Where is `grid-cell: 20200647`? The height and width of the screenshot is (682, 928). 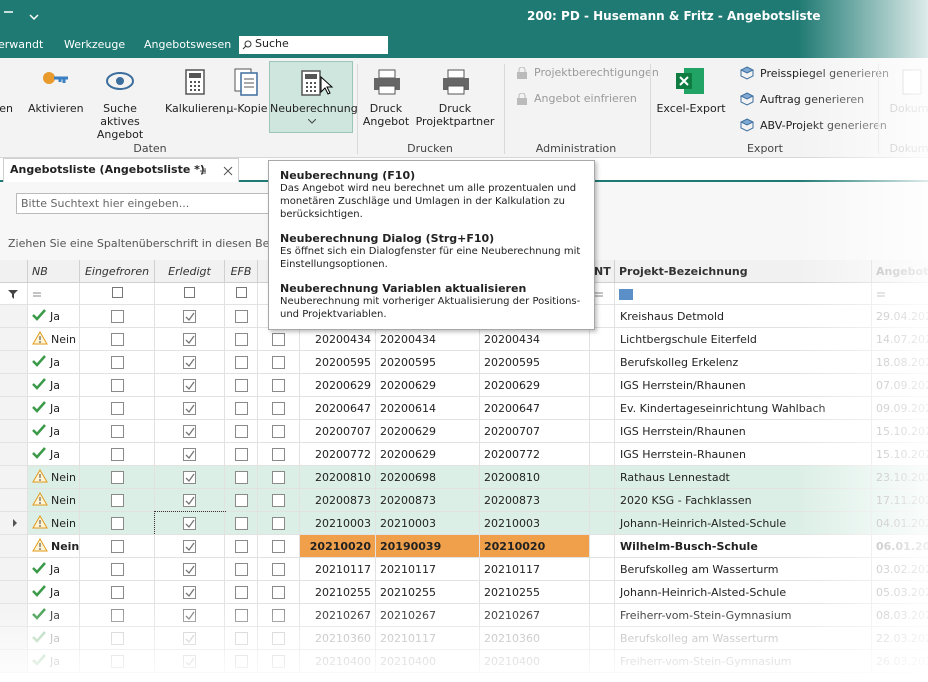
grid-cell: 20200647 is located at coordinates (338, 408).